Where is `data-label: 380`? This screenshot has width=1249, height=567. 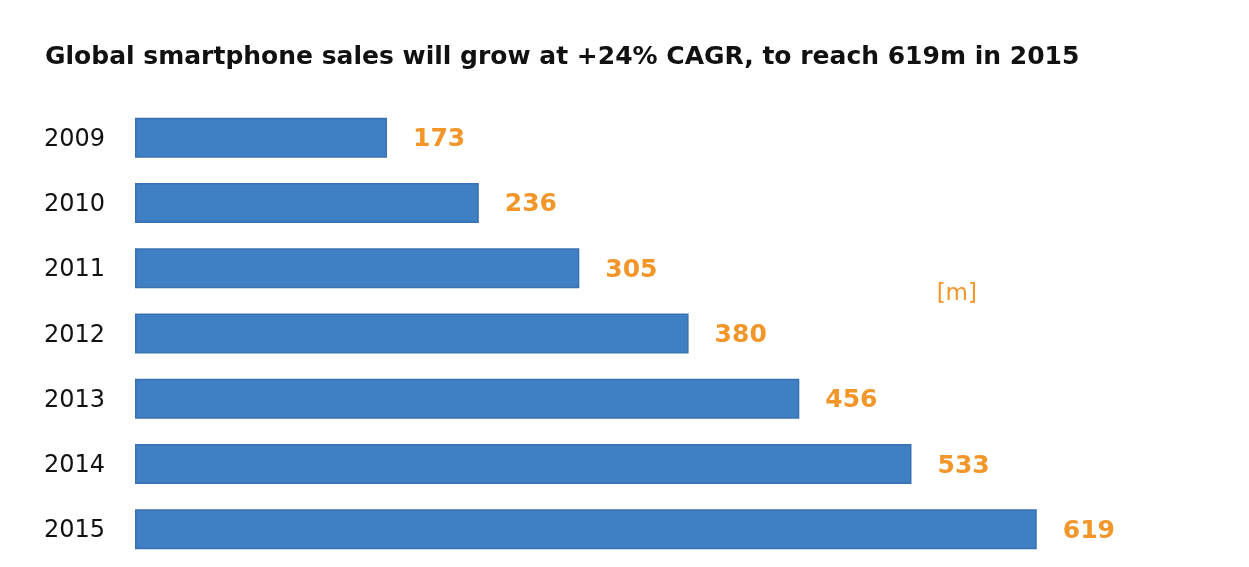 data-label: 380 is located at coordinates (740, 333).